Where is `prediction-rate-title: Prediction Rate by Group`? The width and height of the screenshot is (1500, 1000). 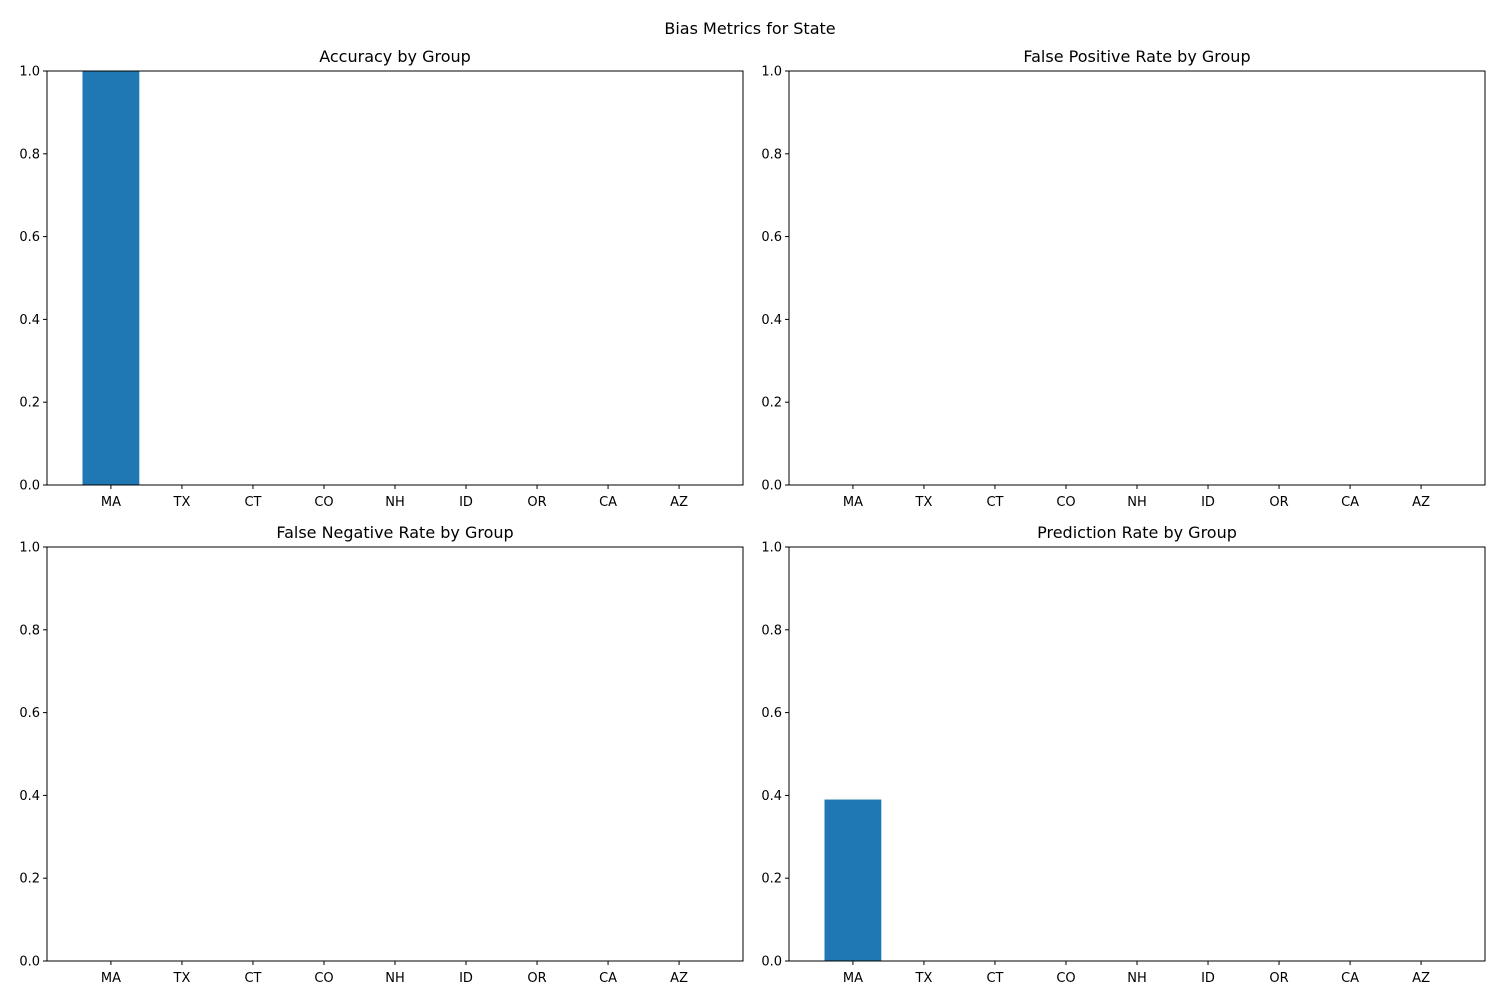
prediction-rate-title: Prediction Rate by Group is located at coordinates (1137, 532).